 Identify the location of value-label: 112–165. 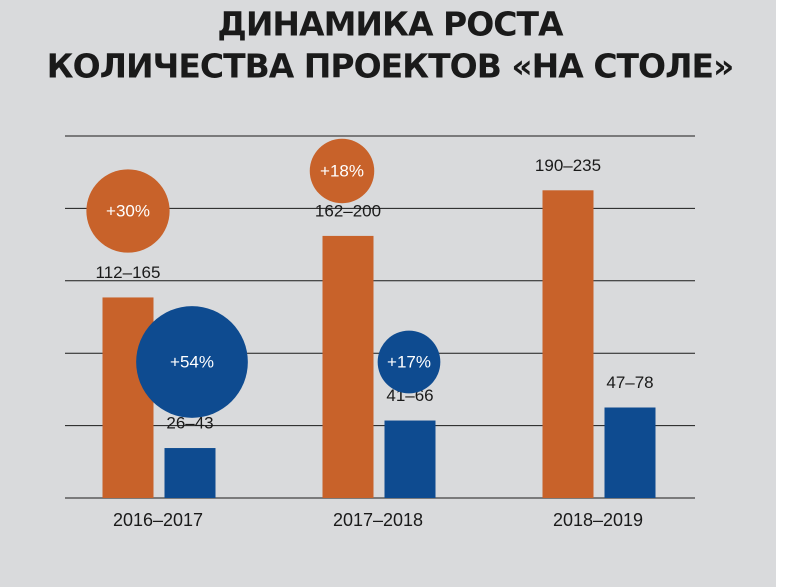
(128, 272).